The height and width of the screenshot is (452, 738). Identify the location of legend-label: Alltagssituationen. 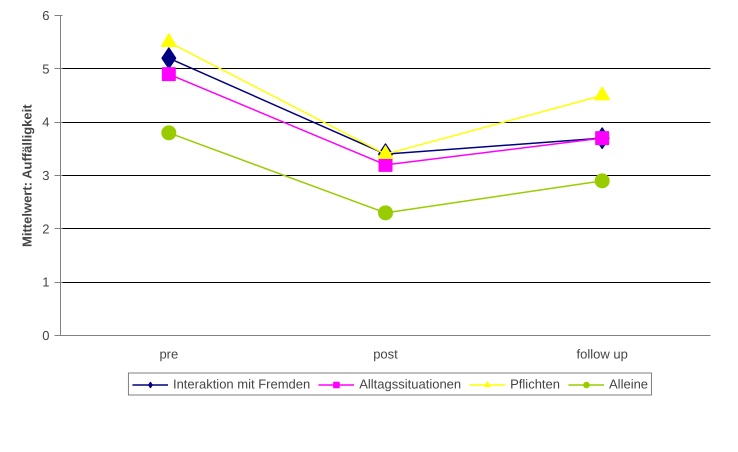
(410, 384).